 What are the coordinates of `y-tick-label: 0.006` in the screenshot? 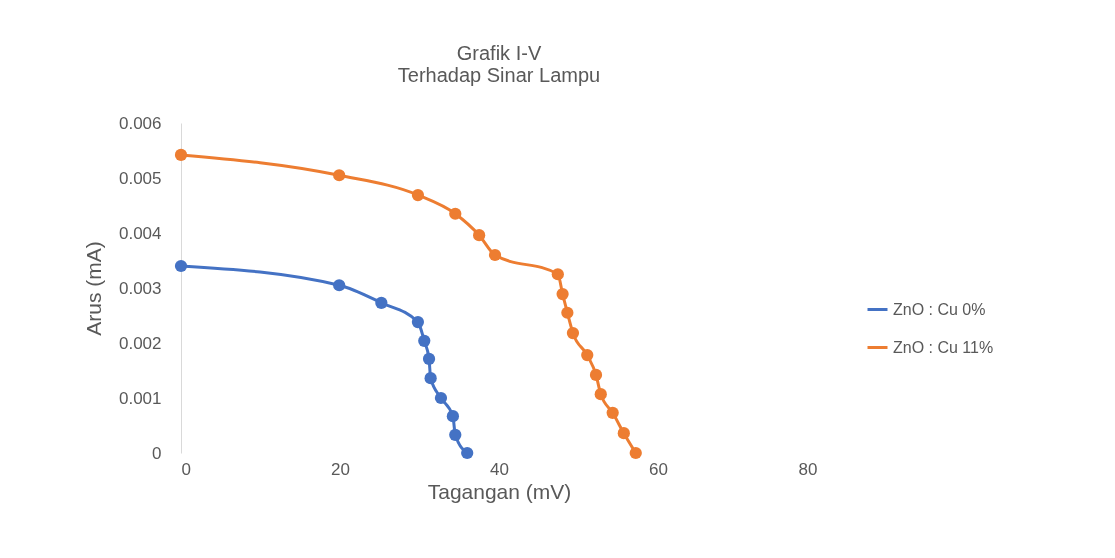 It's located at (140, 123).